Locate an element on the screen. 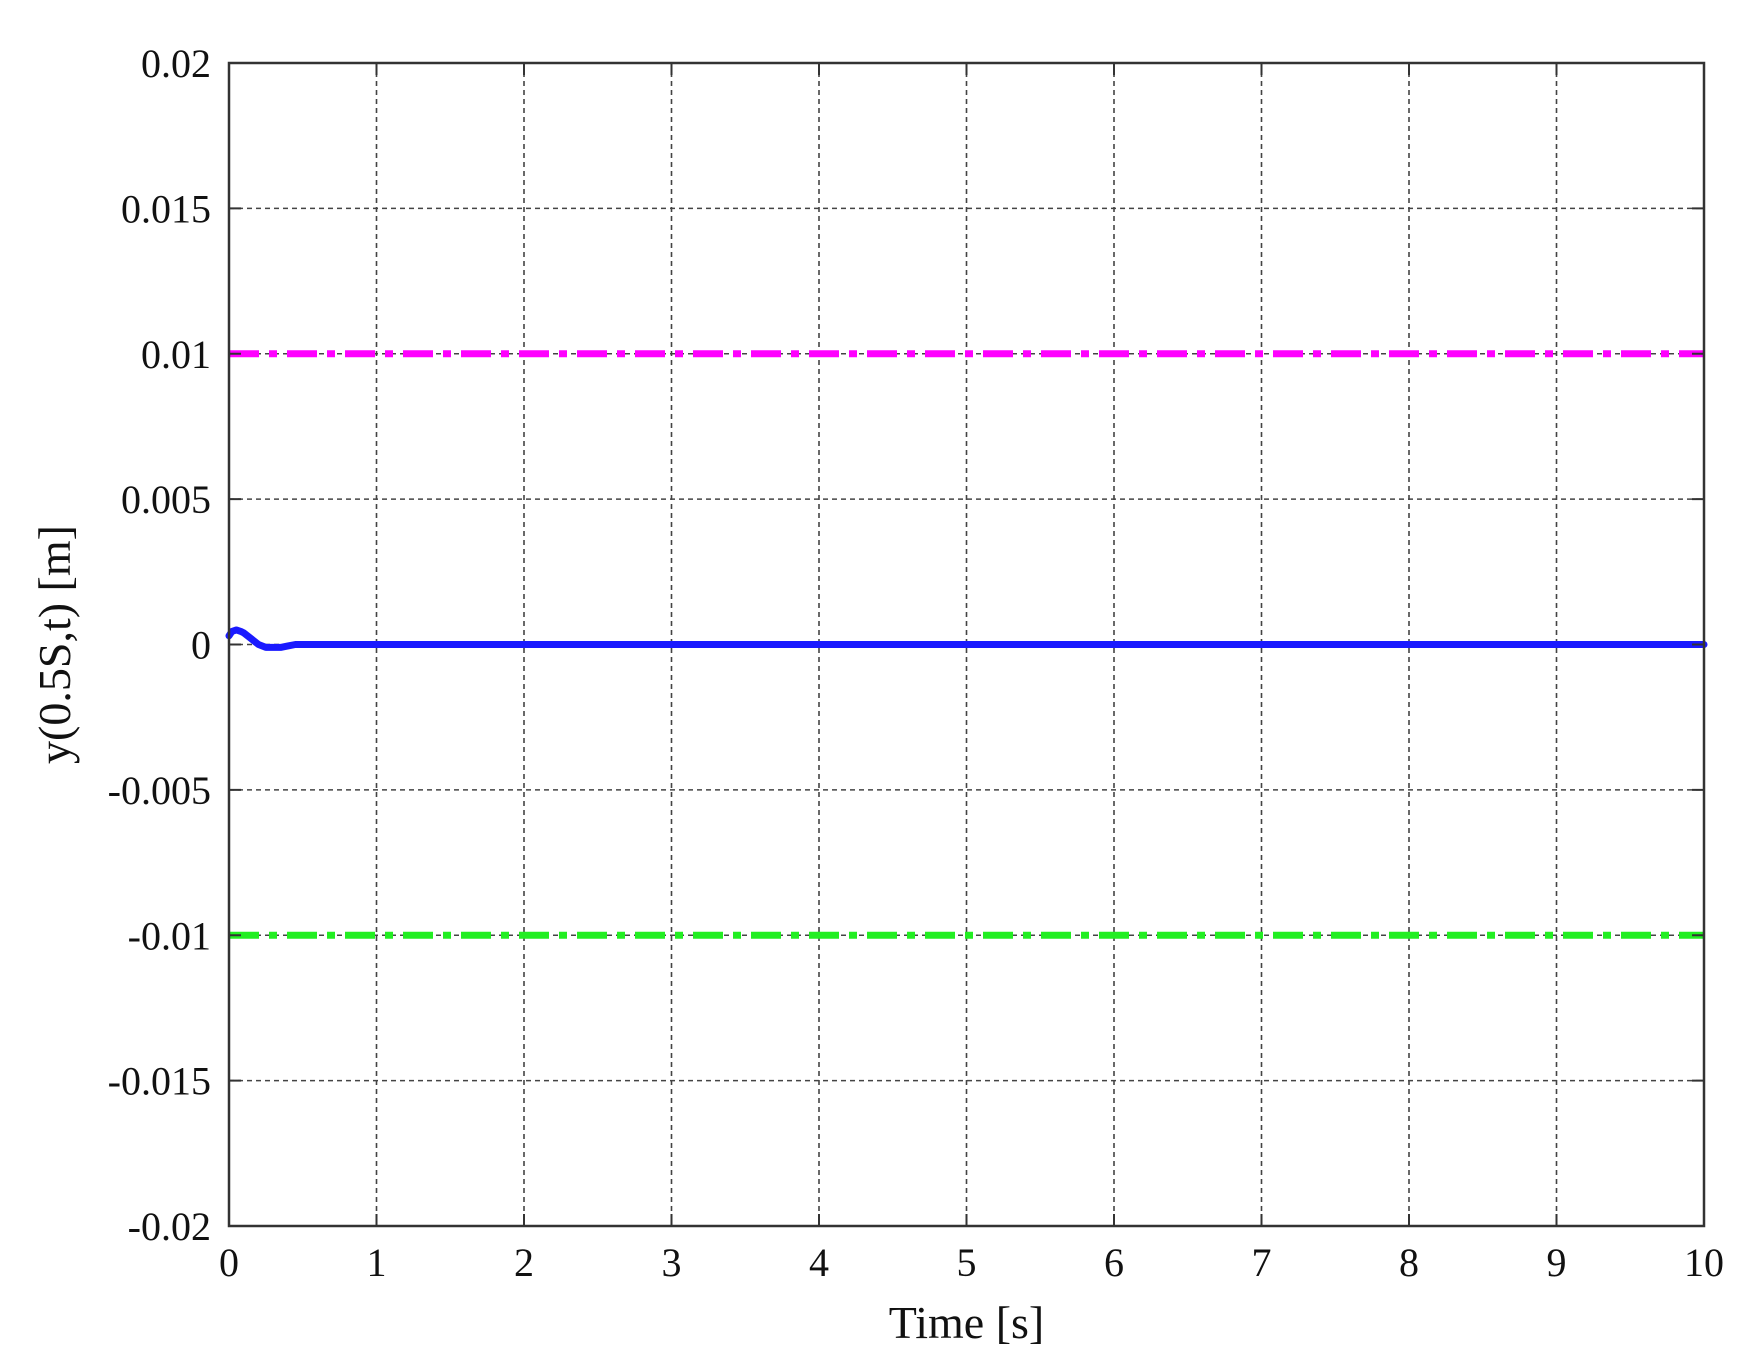 The height and width of the screenshot is (1370, 1738). x-tick-label: 10 is located at coordinates (1704, 1262).